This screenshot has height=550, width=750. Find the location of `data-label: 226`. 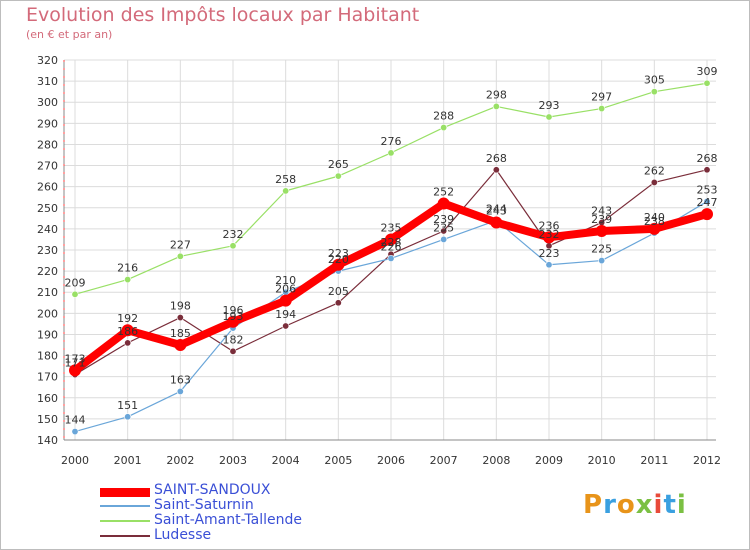

data-label: 226 is located at coordinates (391, 246).